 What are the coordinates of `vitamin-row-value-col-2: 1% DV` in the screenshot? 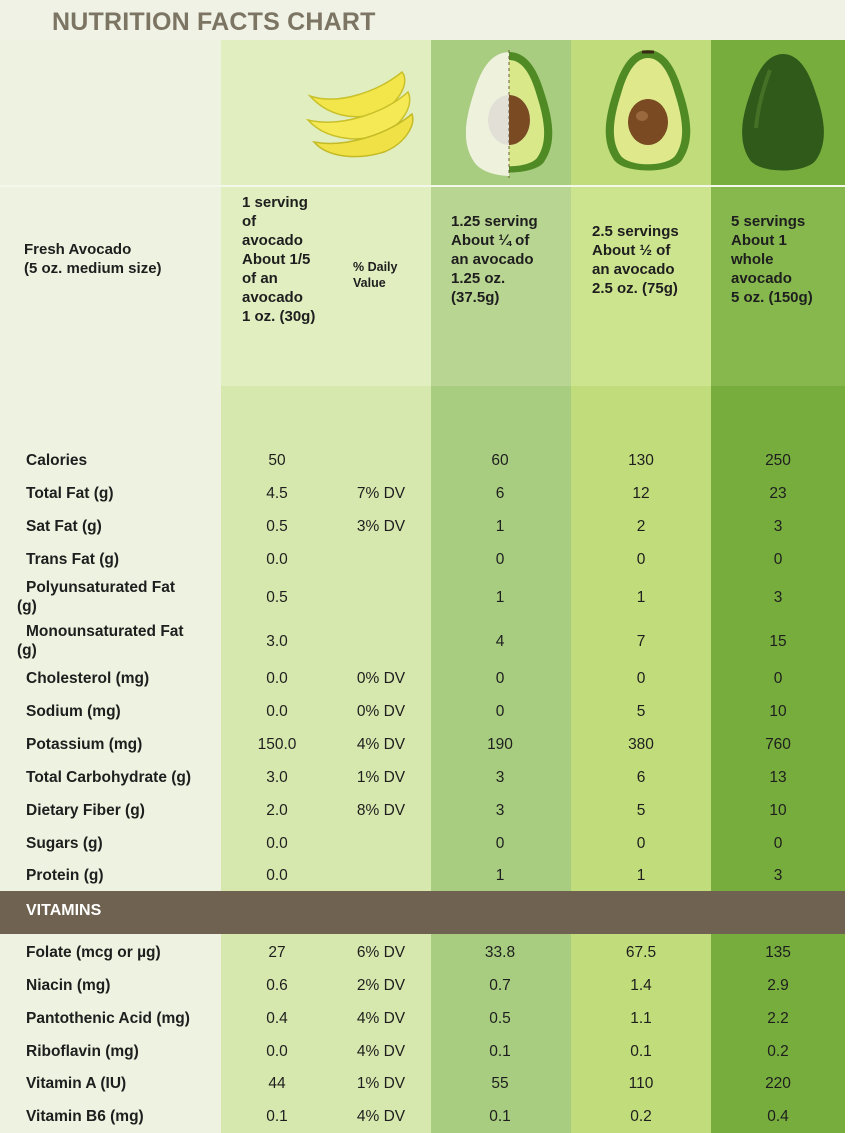 It's located at (381, 1083).